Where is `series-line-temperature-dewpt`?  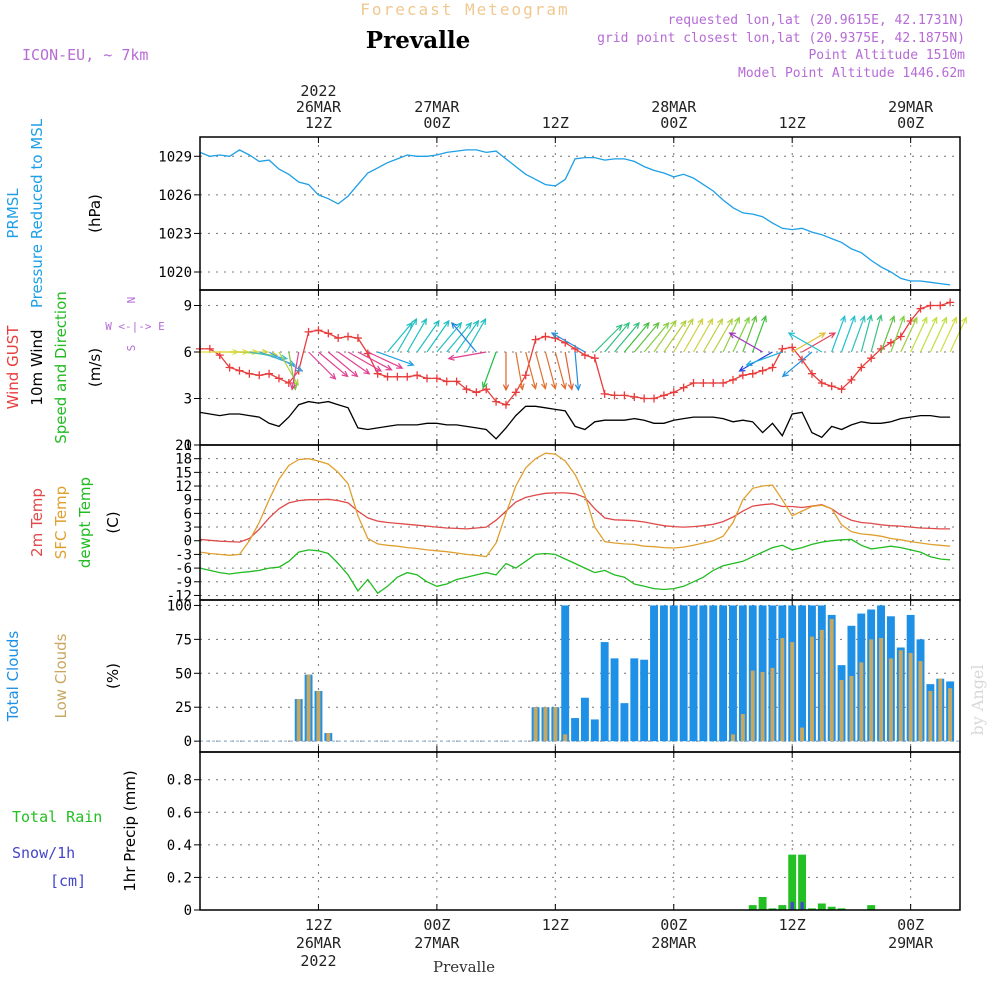
series-line-temperature-dewpt is located at coordinates (575, 566).